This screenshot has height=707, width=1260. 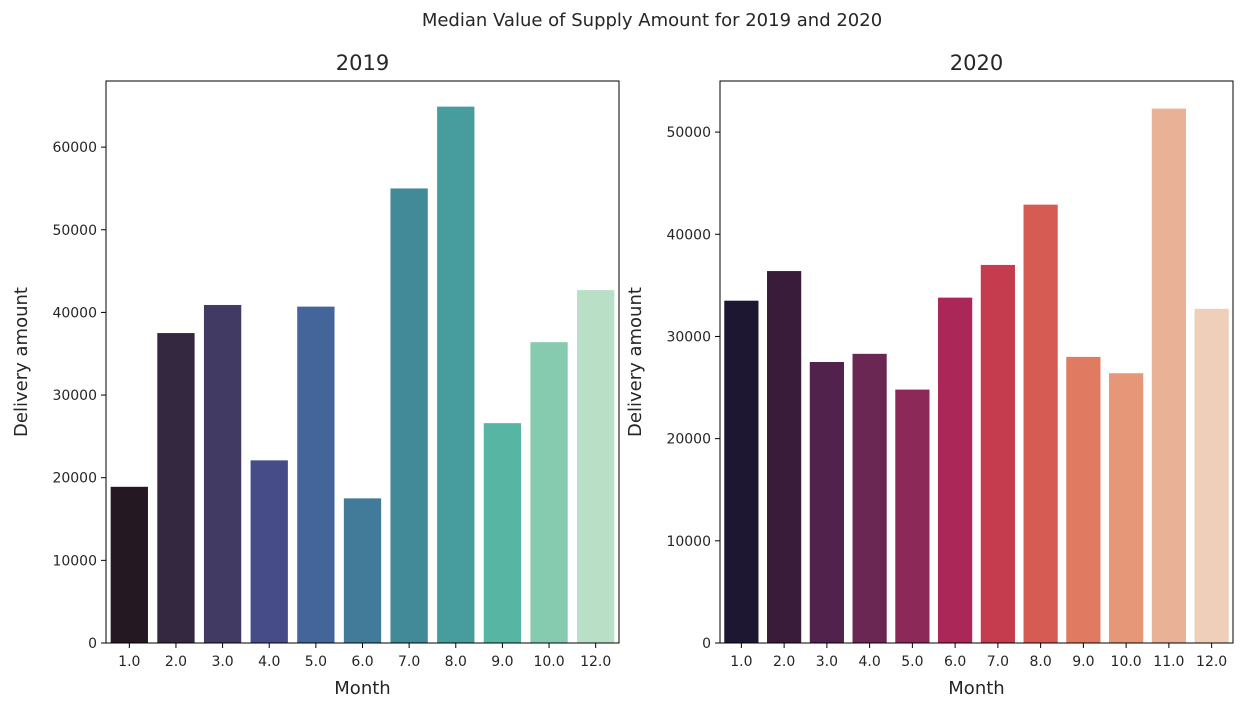 I want to click on chart-2020-title: 2020, so click(x=976, y=63).